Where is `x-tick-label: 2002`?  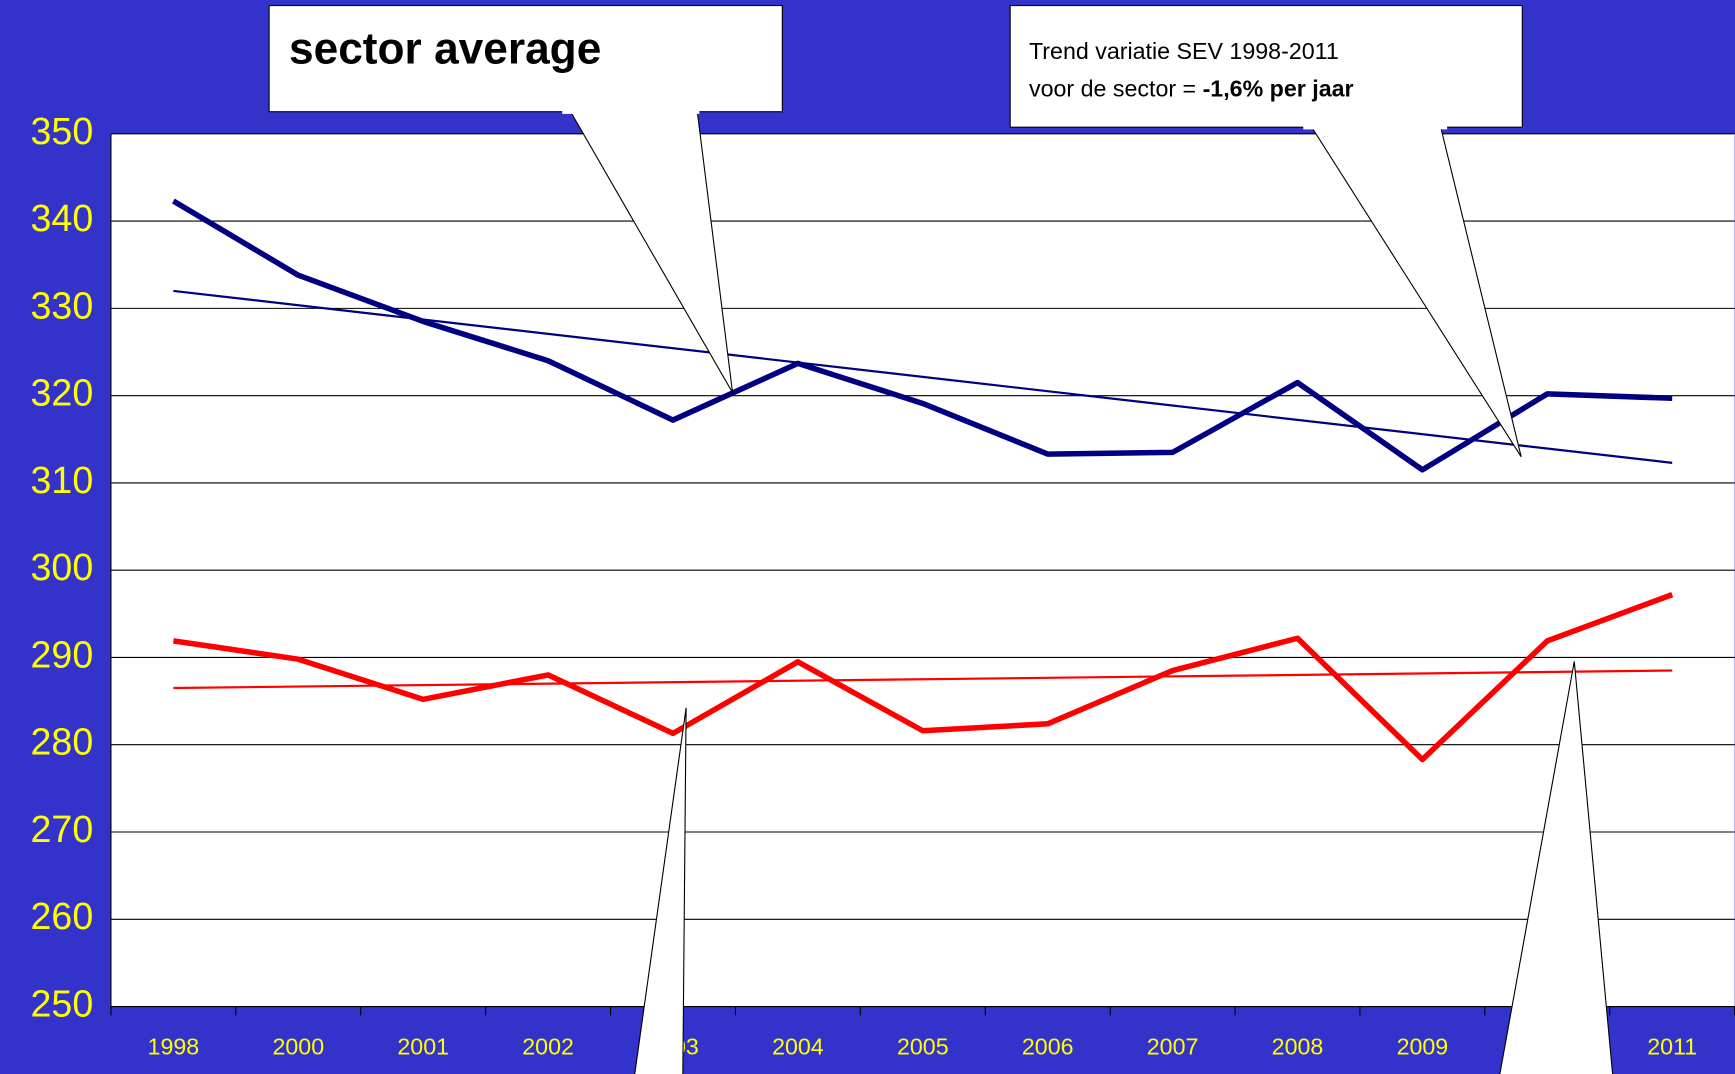 x-tick-label: 2002 is located at coordinates (548, 1047).